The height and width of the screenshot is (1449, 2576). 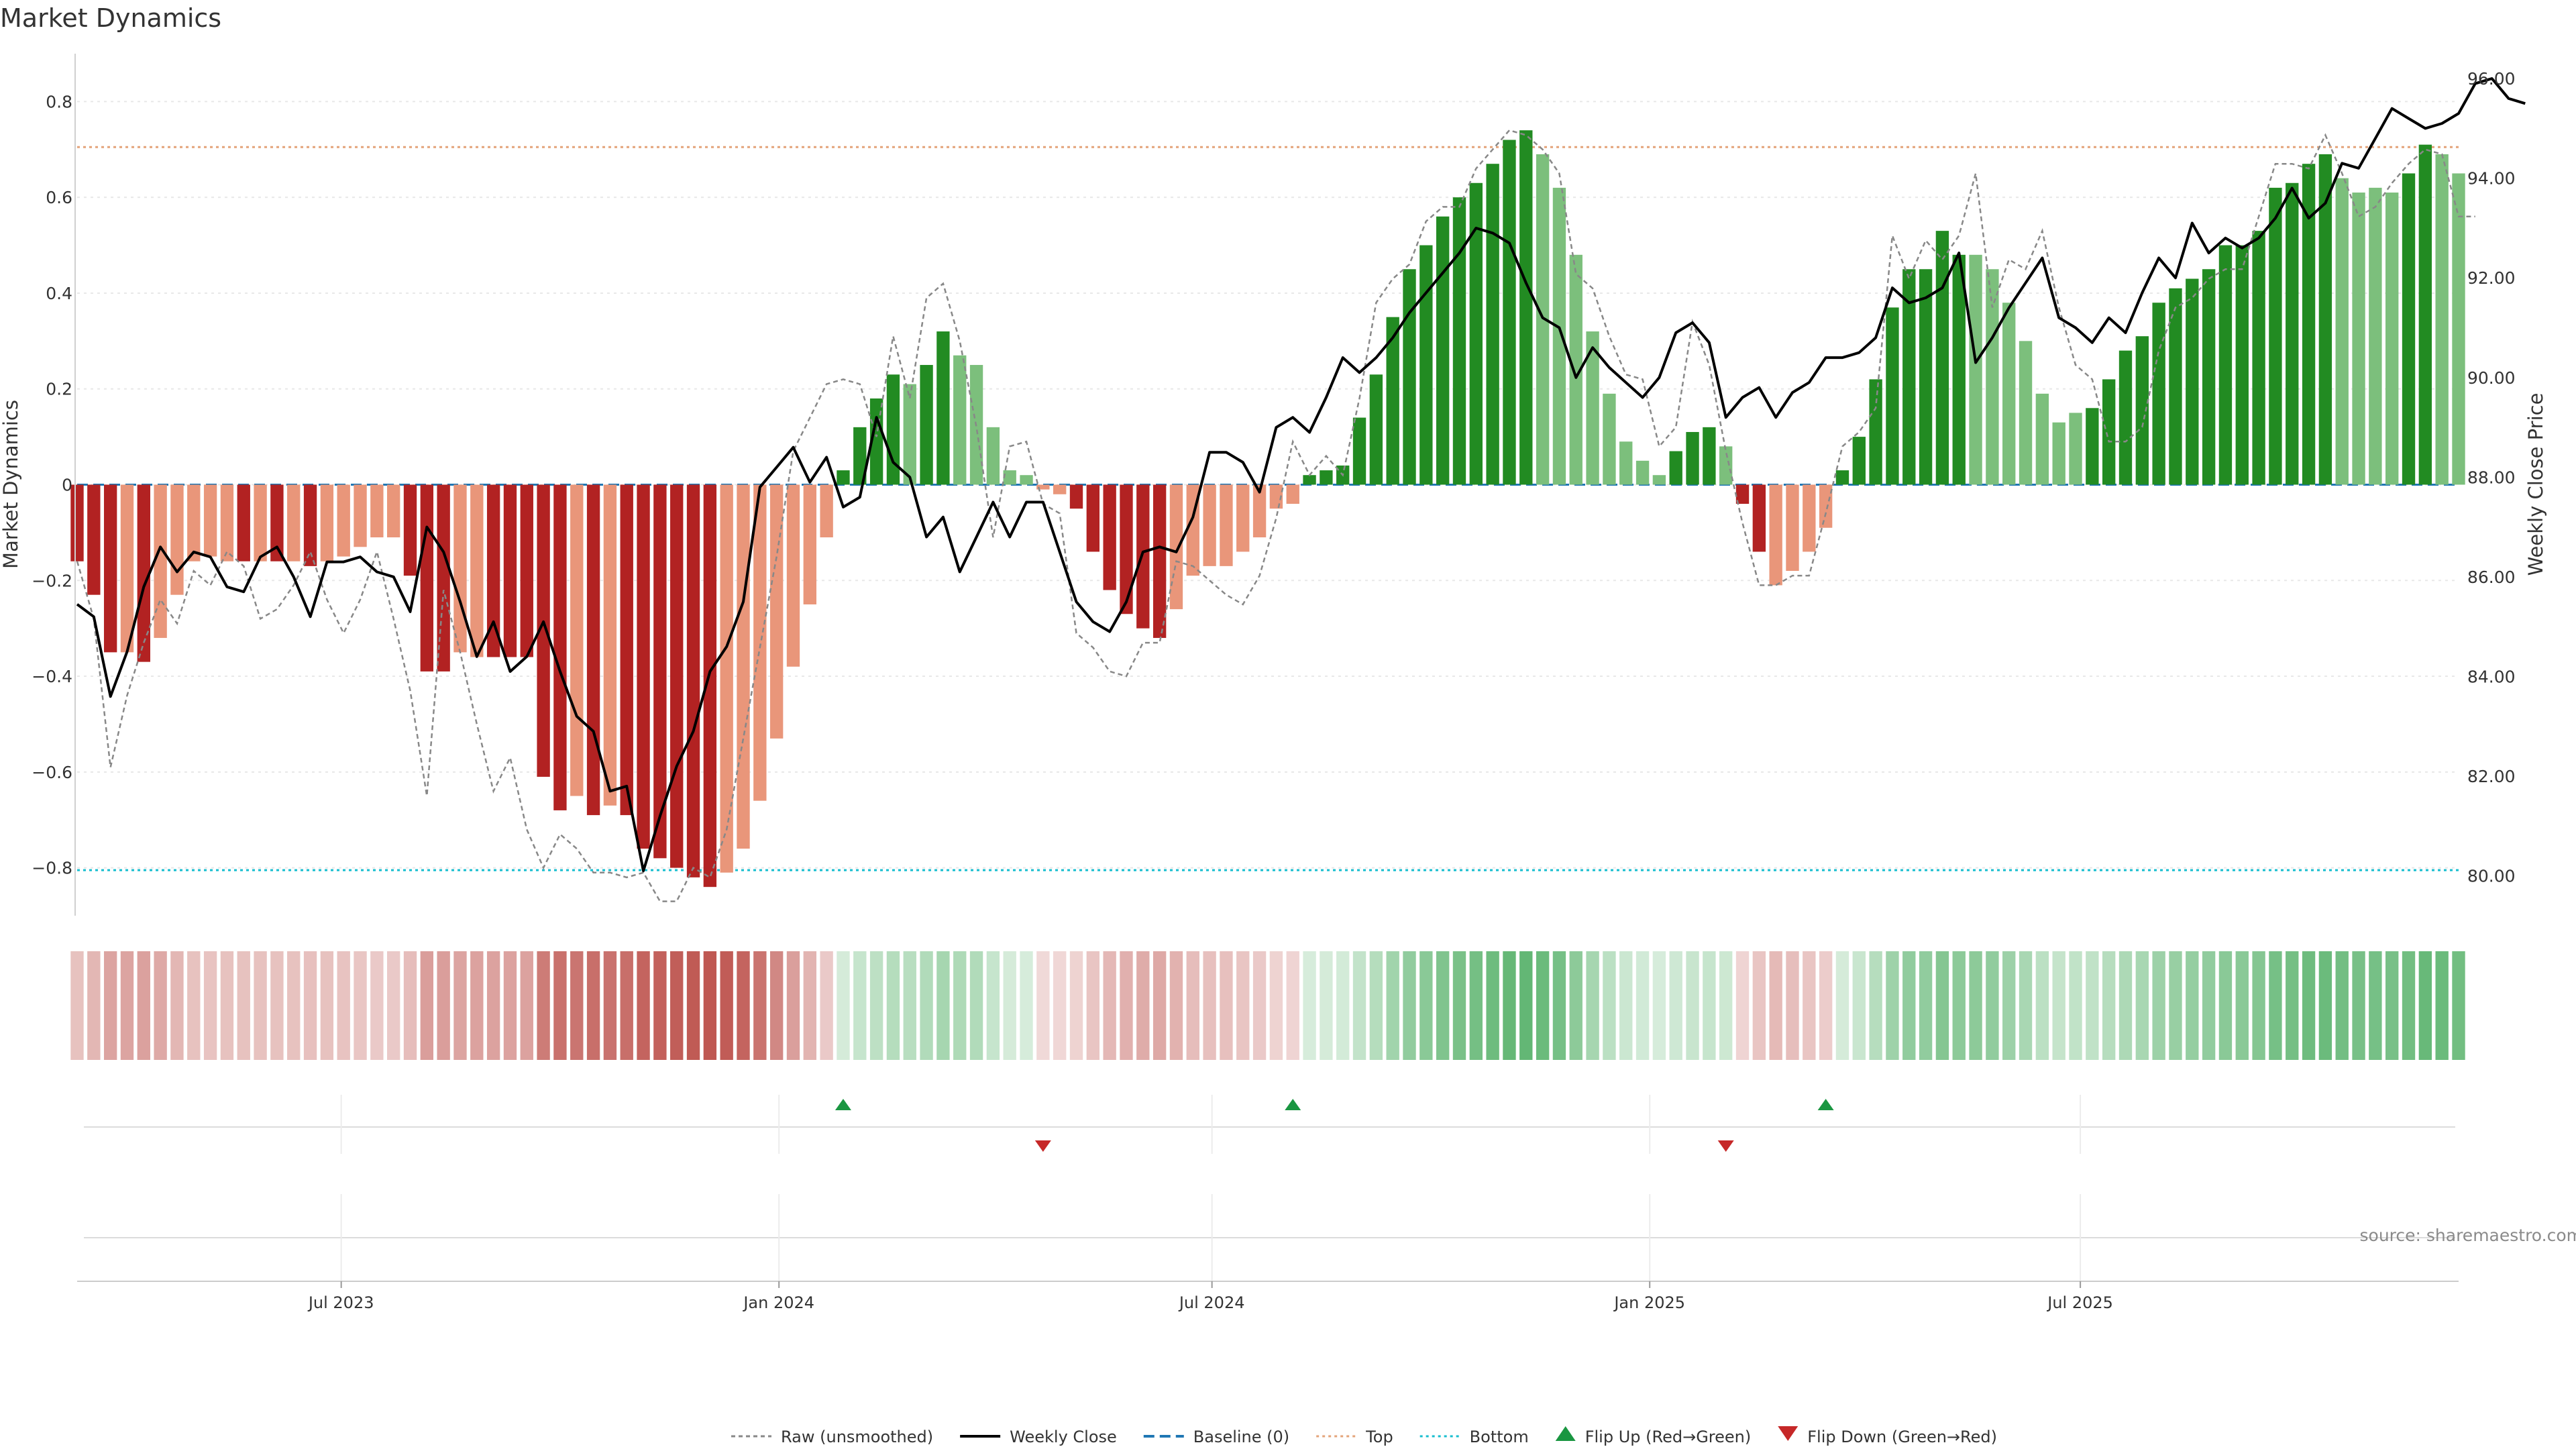 What do you see at coordinates (1825, 1104) in the screenshot?
I see `flip-up-marker` at bounding box center [1825, 1104].